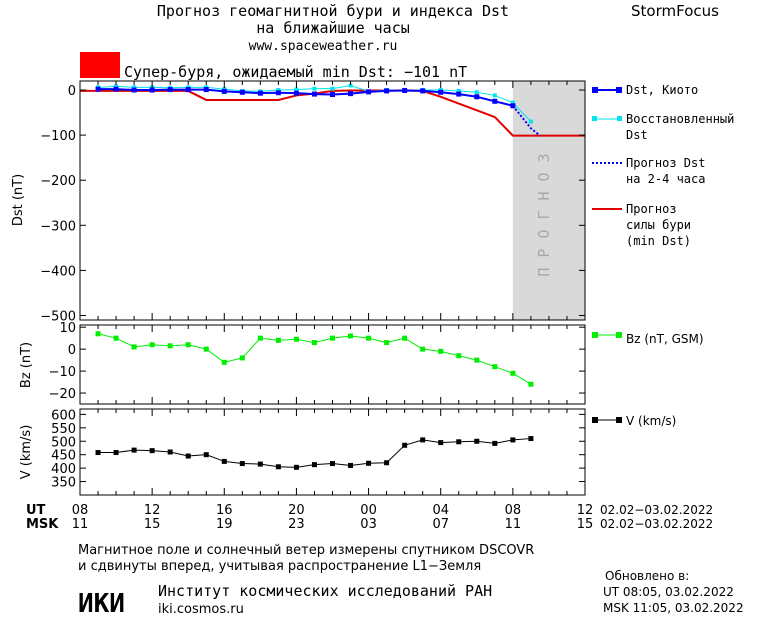 This screenshot has width=760, height=620. I want to click on iki-logo: ИКИ, so click(101, 604).